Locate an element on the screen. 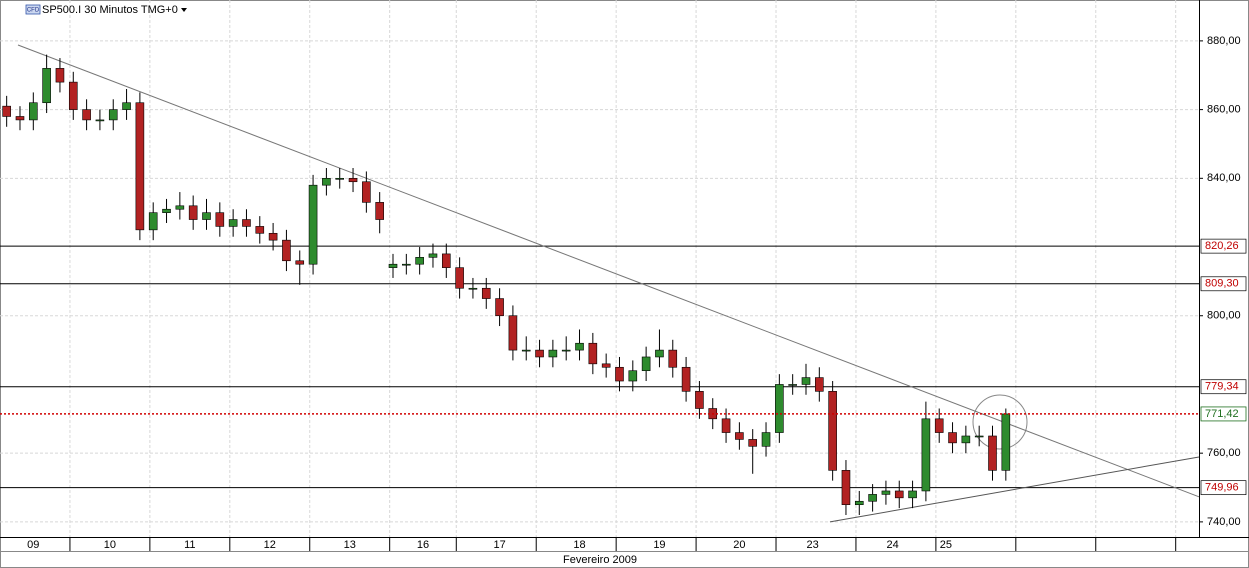  y-tick-label: 800,00 is located at coordinates (1224, 316).